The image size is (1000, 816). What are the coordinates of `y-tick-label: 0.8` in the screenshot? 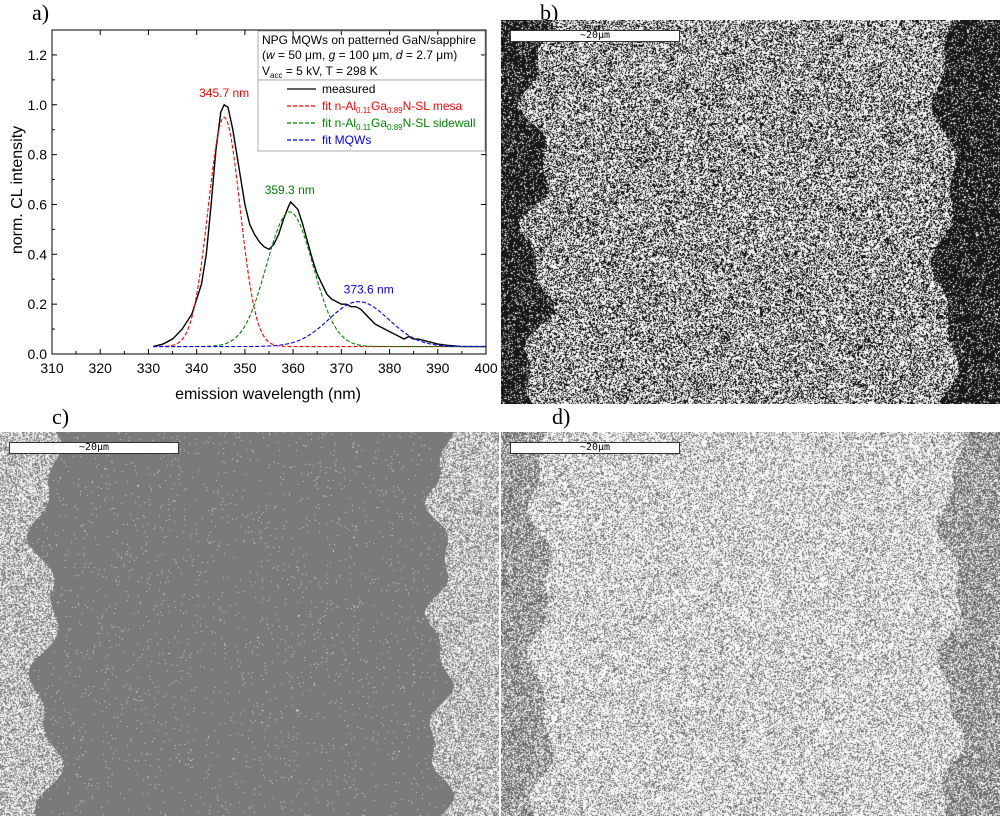 It's located at (38, 155).